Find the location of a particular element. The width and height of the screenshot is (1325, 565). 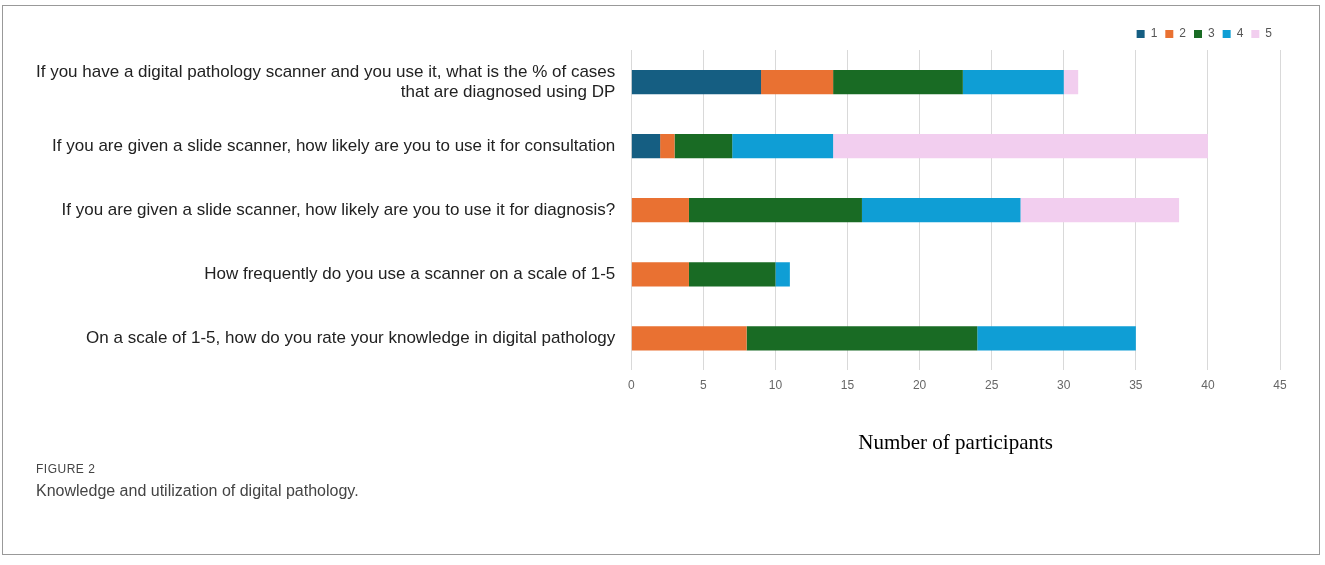

legend-label: 1 is located at coordinates (1154, 33).